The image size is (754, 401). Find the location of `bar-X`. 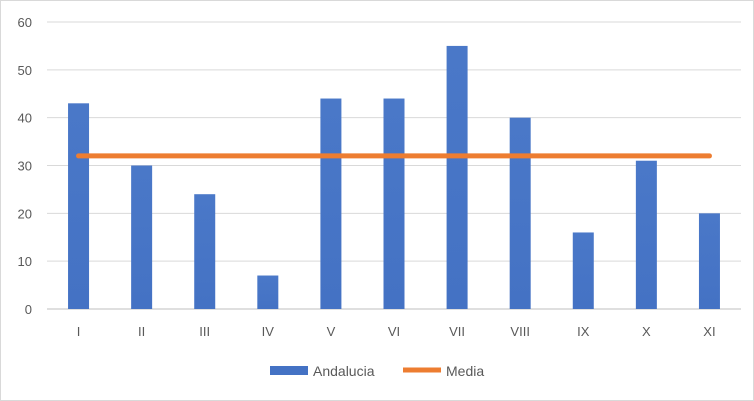

bar-X is located at coordinates (646, 234).